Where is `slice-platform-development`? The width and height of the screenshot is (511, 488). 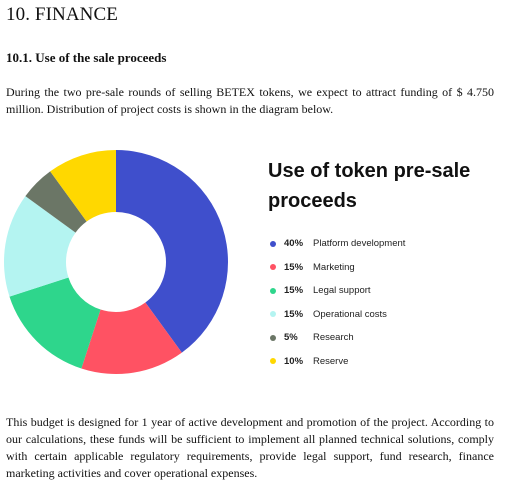 slice-platform-development is located at coordinates (172, 251).